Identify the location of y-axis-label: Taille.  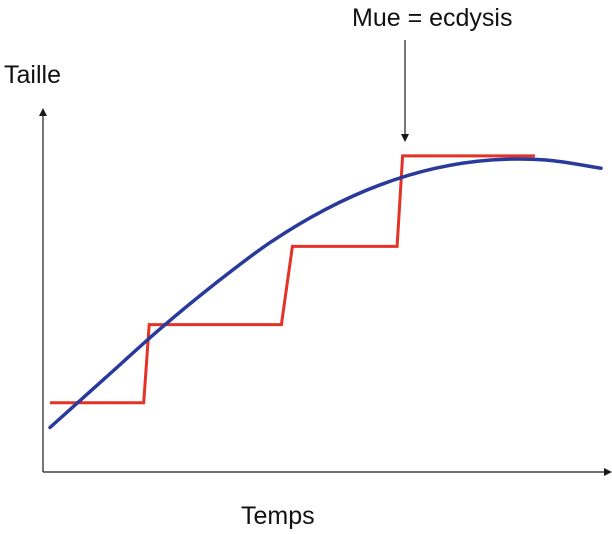
(32, 75).